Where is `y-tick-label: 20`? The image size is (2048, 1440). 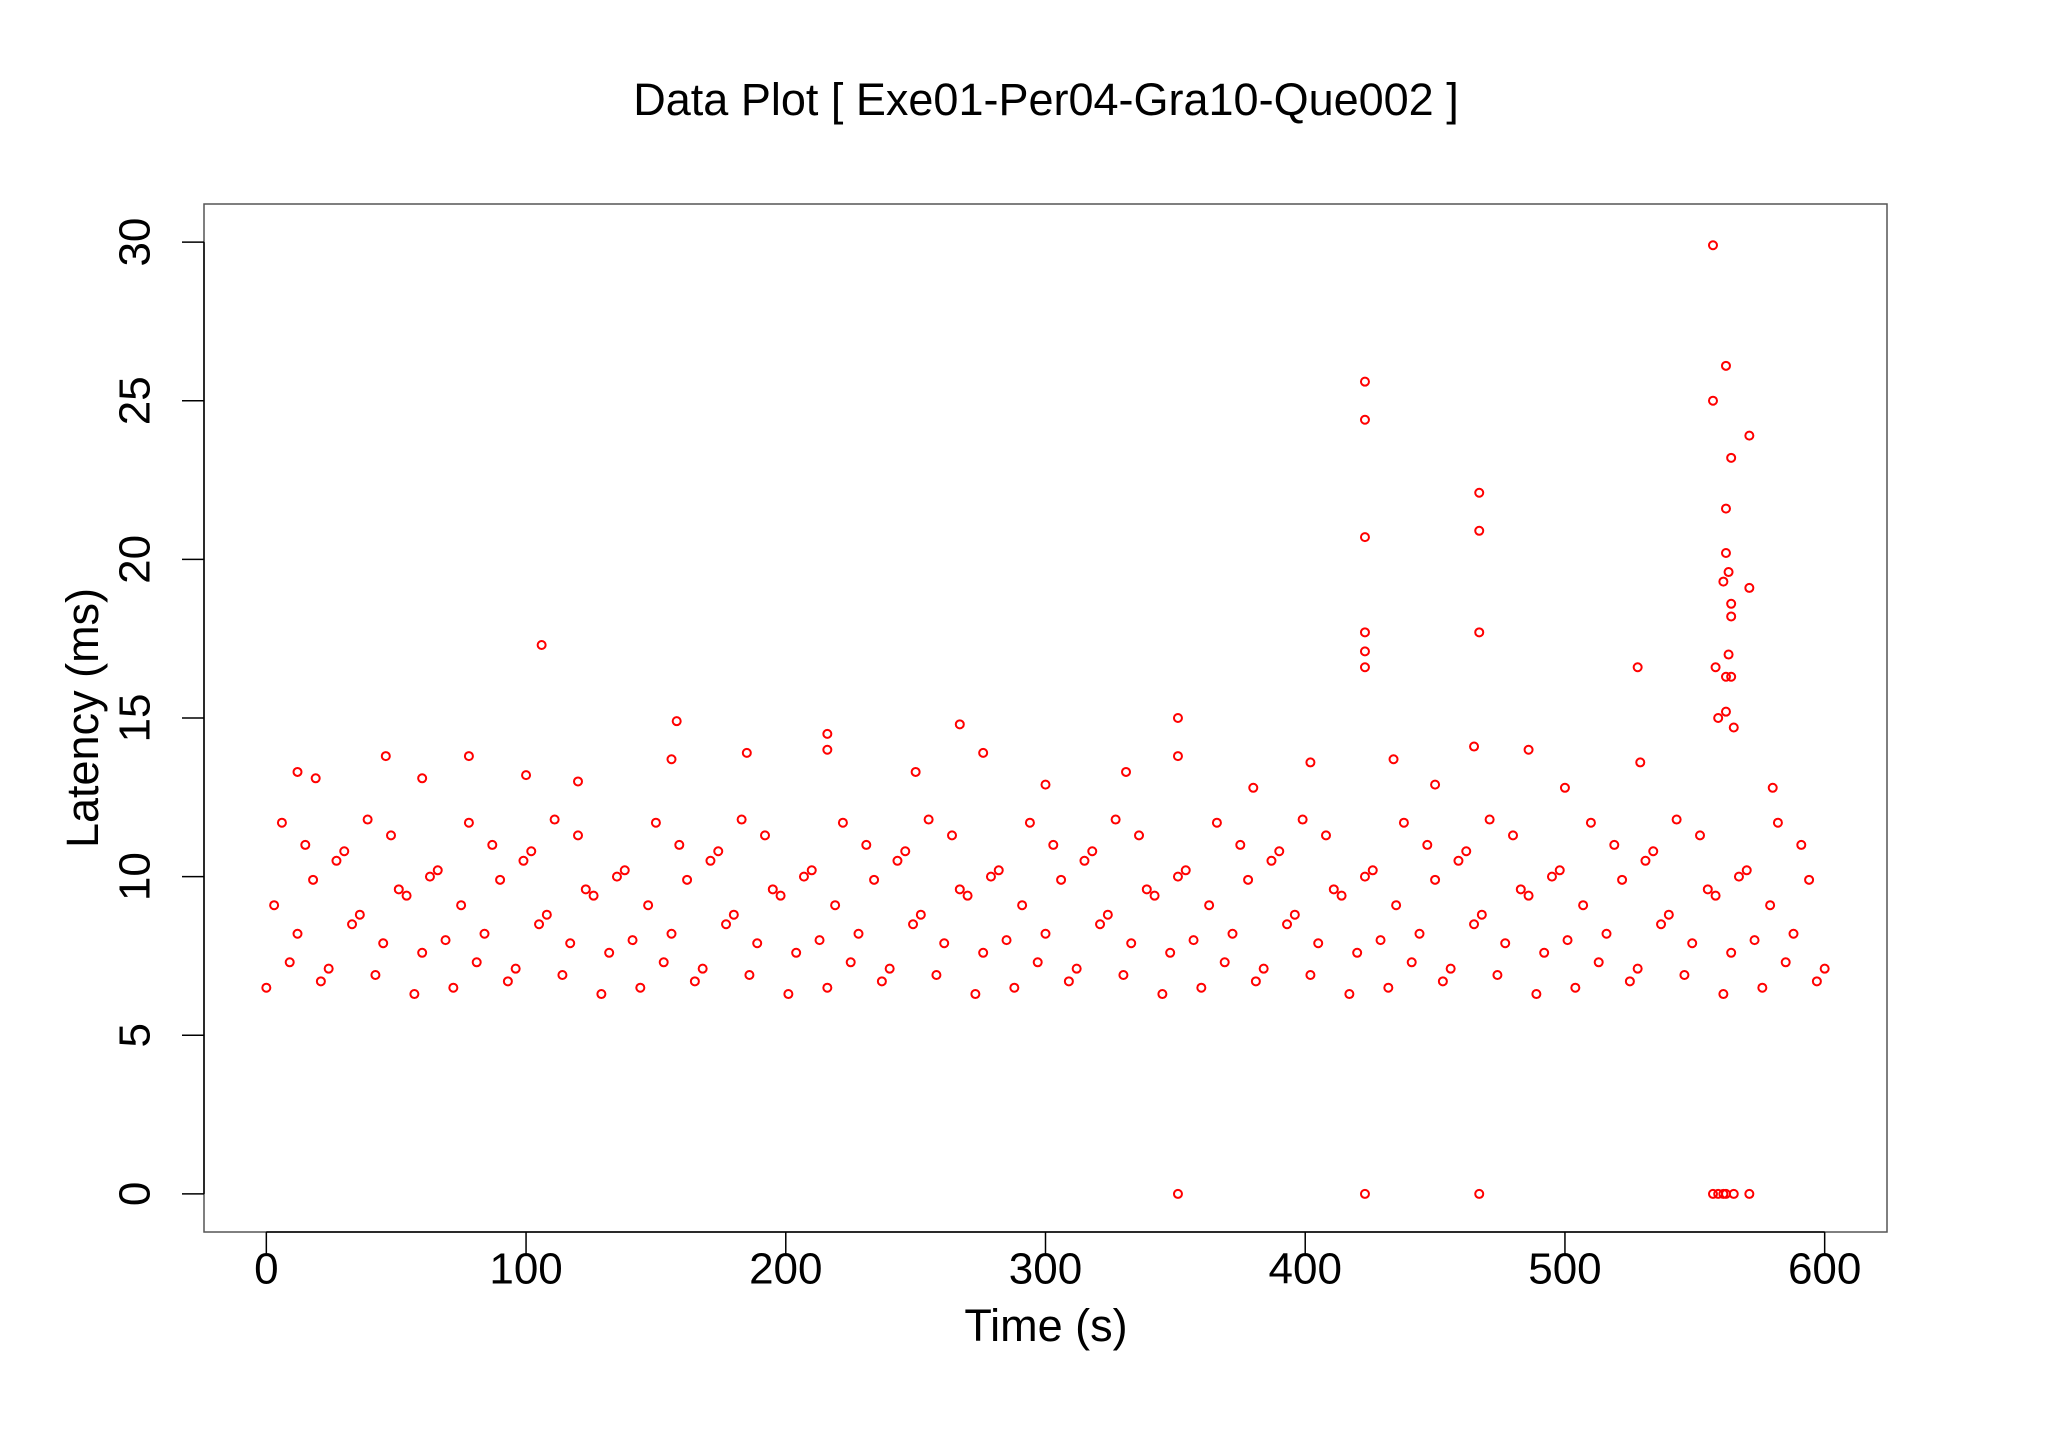
y-tick-label: 20 is located at coordinates (135, 559).